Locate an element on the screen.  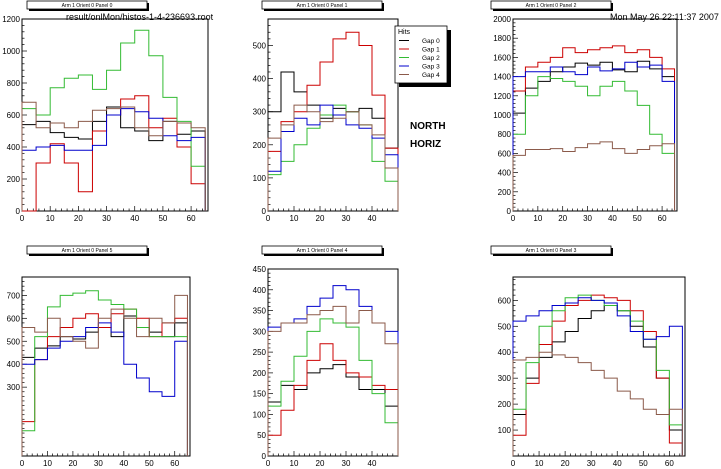
y-tick-label: 450 is located at coordinates (260, 269).